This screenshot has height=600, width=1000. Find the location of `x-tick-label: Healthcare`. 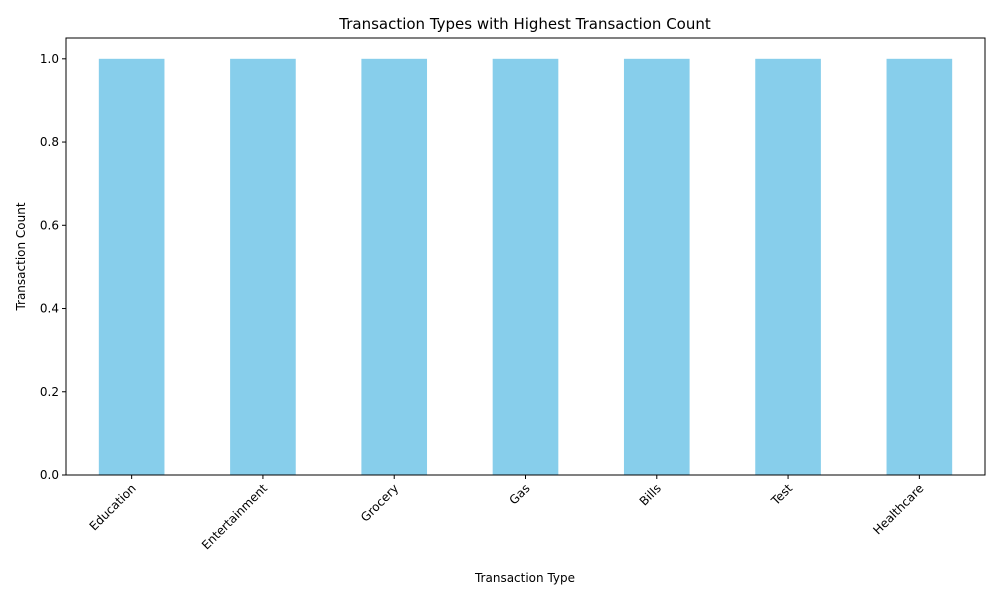

x-tick-label: Healthcare is located at coordinates (898, 509).